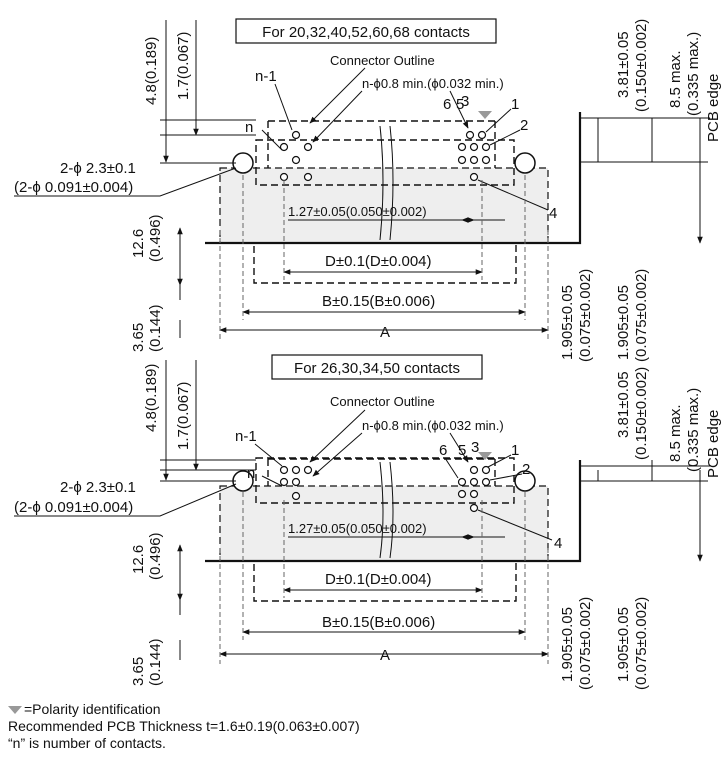 The image size is (722, 757). What do you see at coordinates (15, 710) in the screenshot?
I see `polarity-identification-icon` at bounding box center [15, 710].